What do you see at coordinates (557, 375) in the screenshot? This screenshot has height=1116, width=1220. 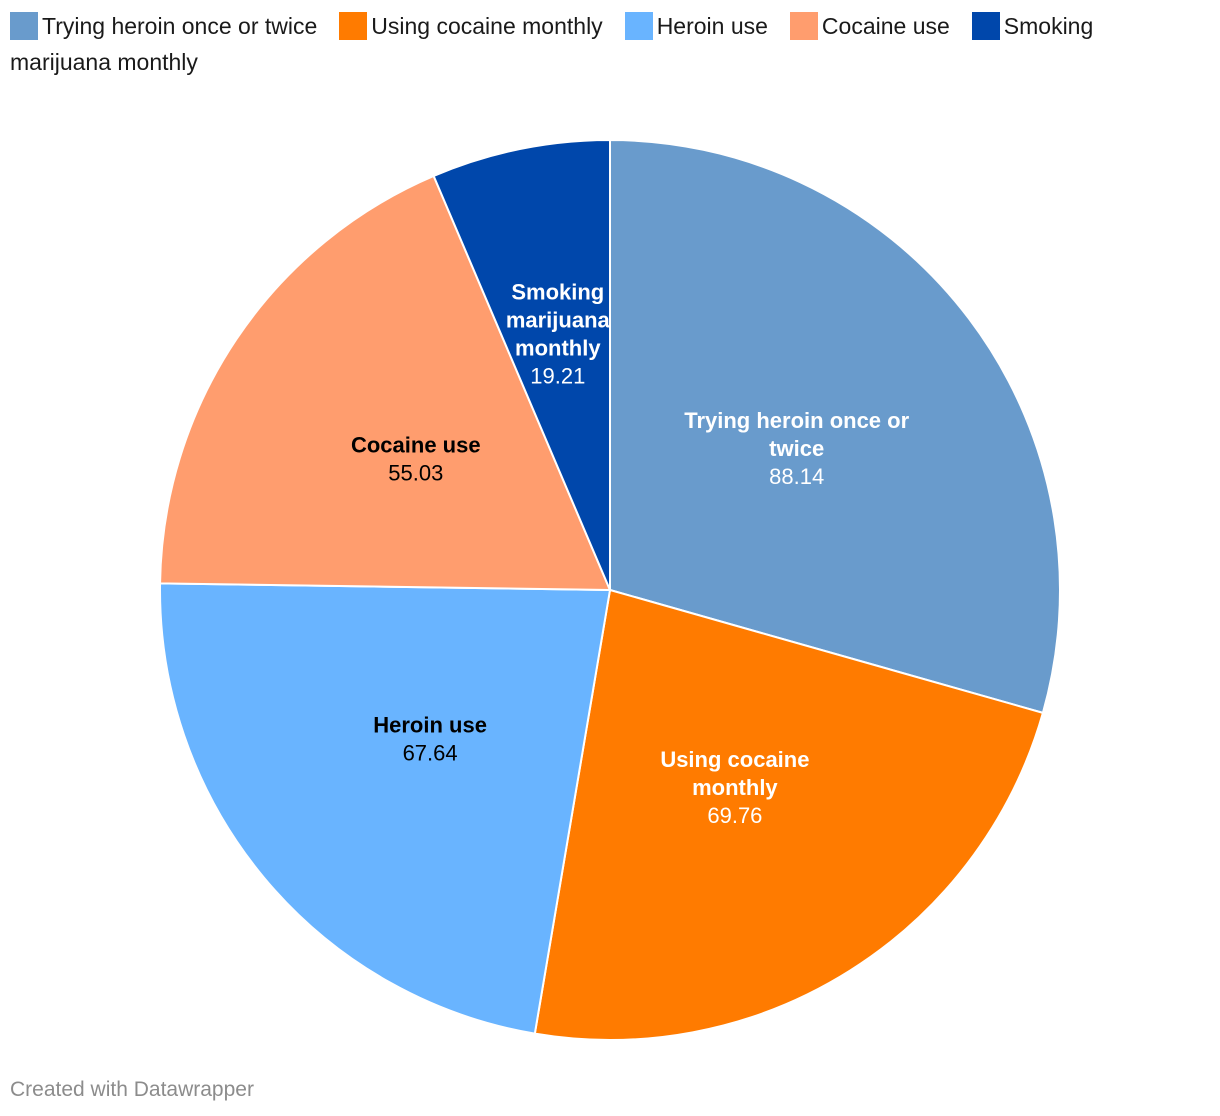 I see `slice-label-value: 19.21` at bounding box center [557, 375].